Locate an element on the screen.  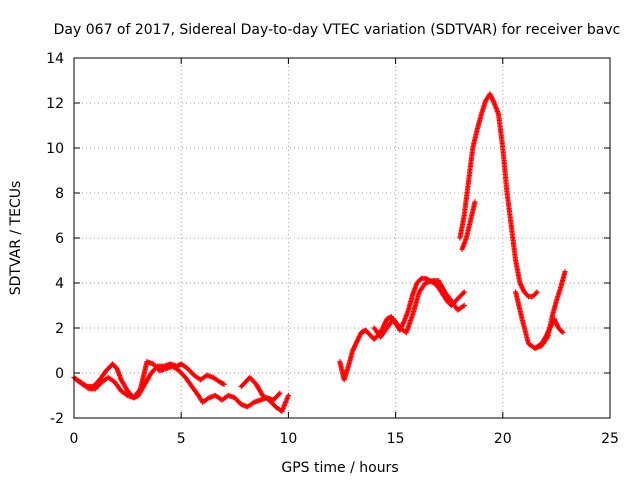
x-tick-label: 25 is located at coordinates (610, 439).